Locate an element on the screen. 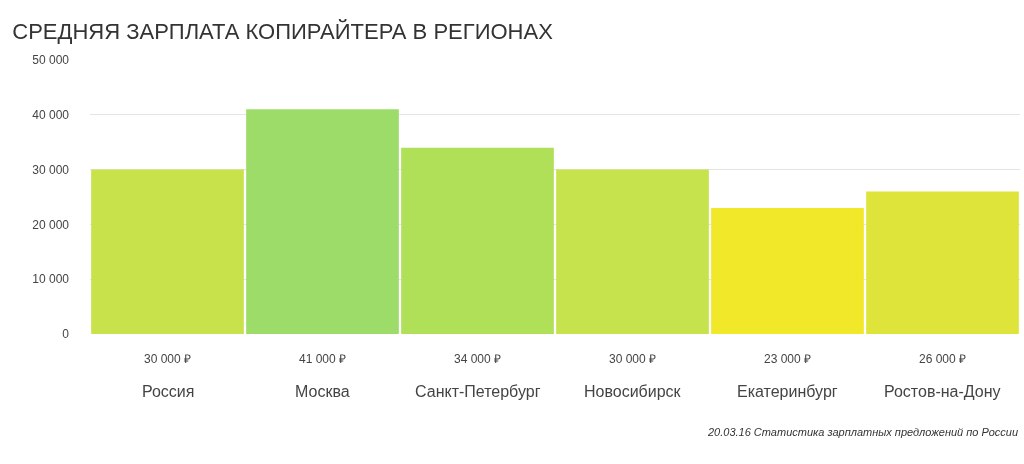  chart-title: СРЕДНЯЯ ЗАРПЛАТА КОПИРАЙТЕРА В РЕГИОНАХ is located at coordinates (283, 31).